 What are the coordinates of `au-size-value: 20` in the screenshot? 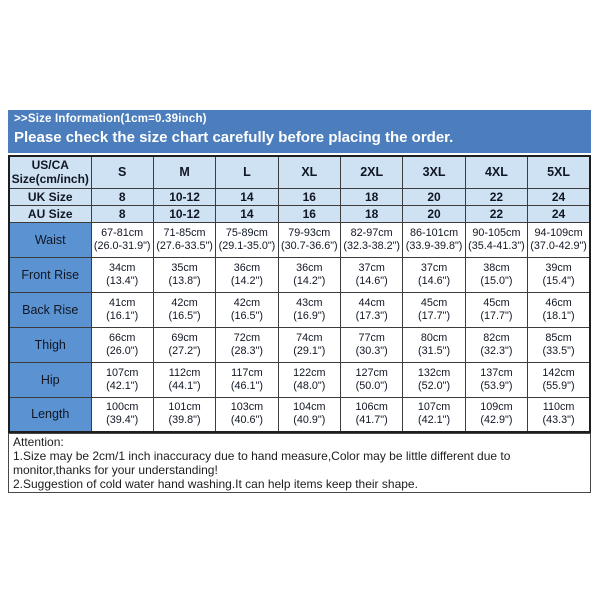 It's located at (434, 213).